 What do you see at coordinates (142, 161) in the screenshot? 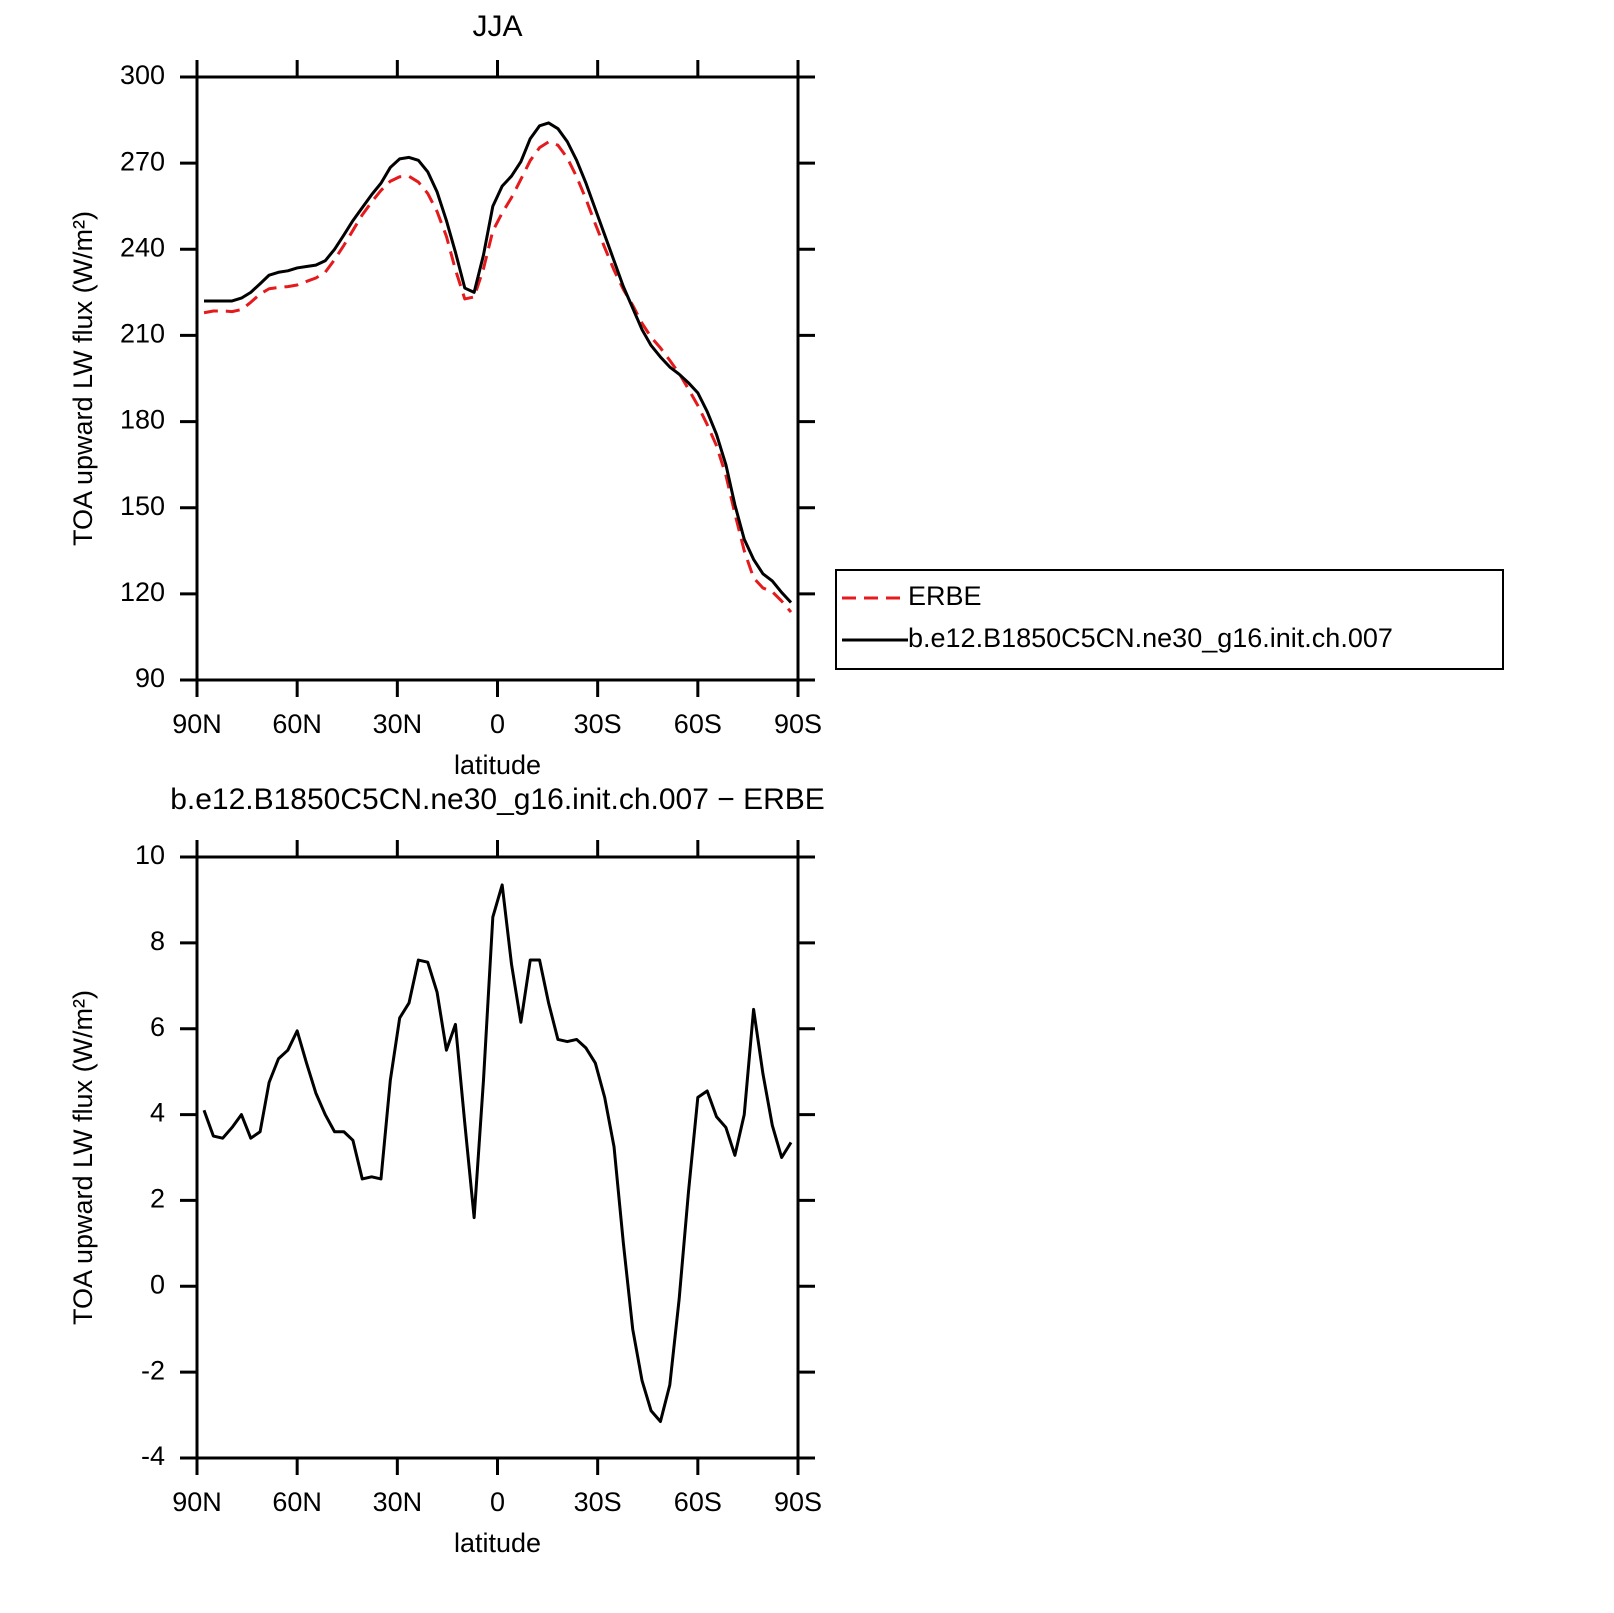
I see `y-tick-label: 270` at bounding box center [142, 161].